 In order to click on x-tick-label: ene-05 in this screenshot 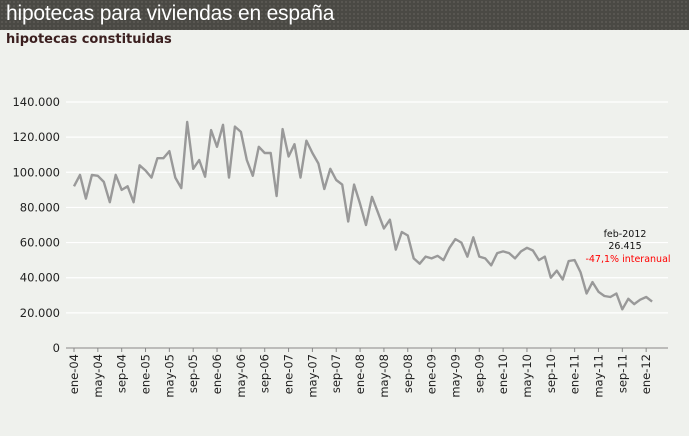, I will do `click(146, 374)`.